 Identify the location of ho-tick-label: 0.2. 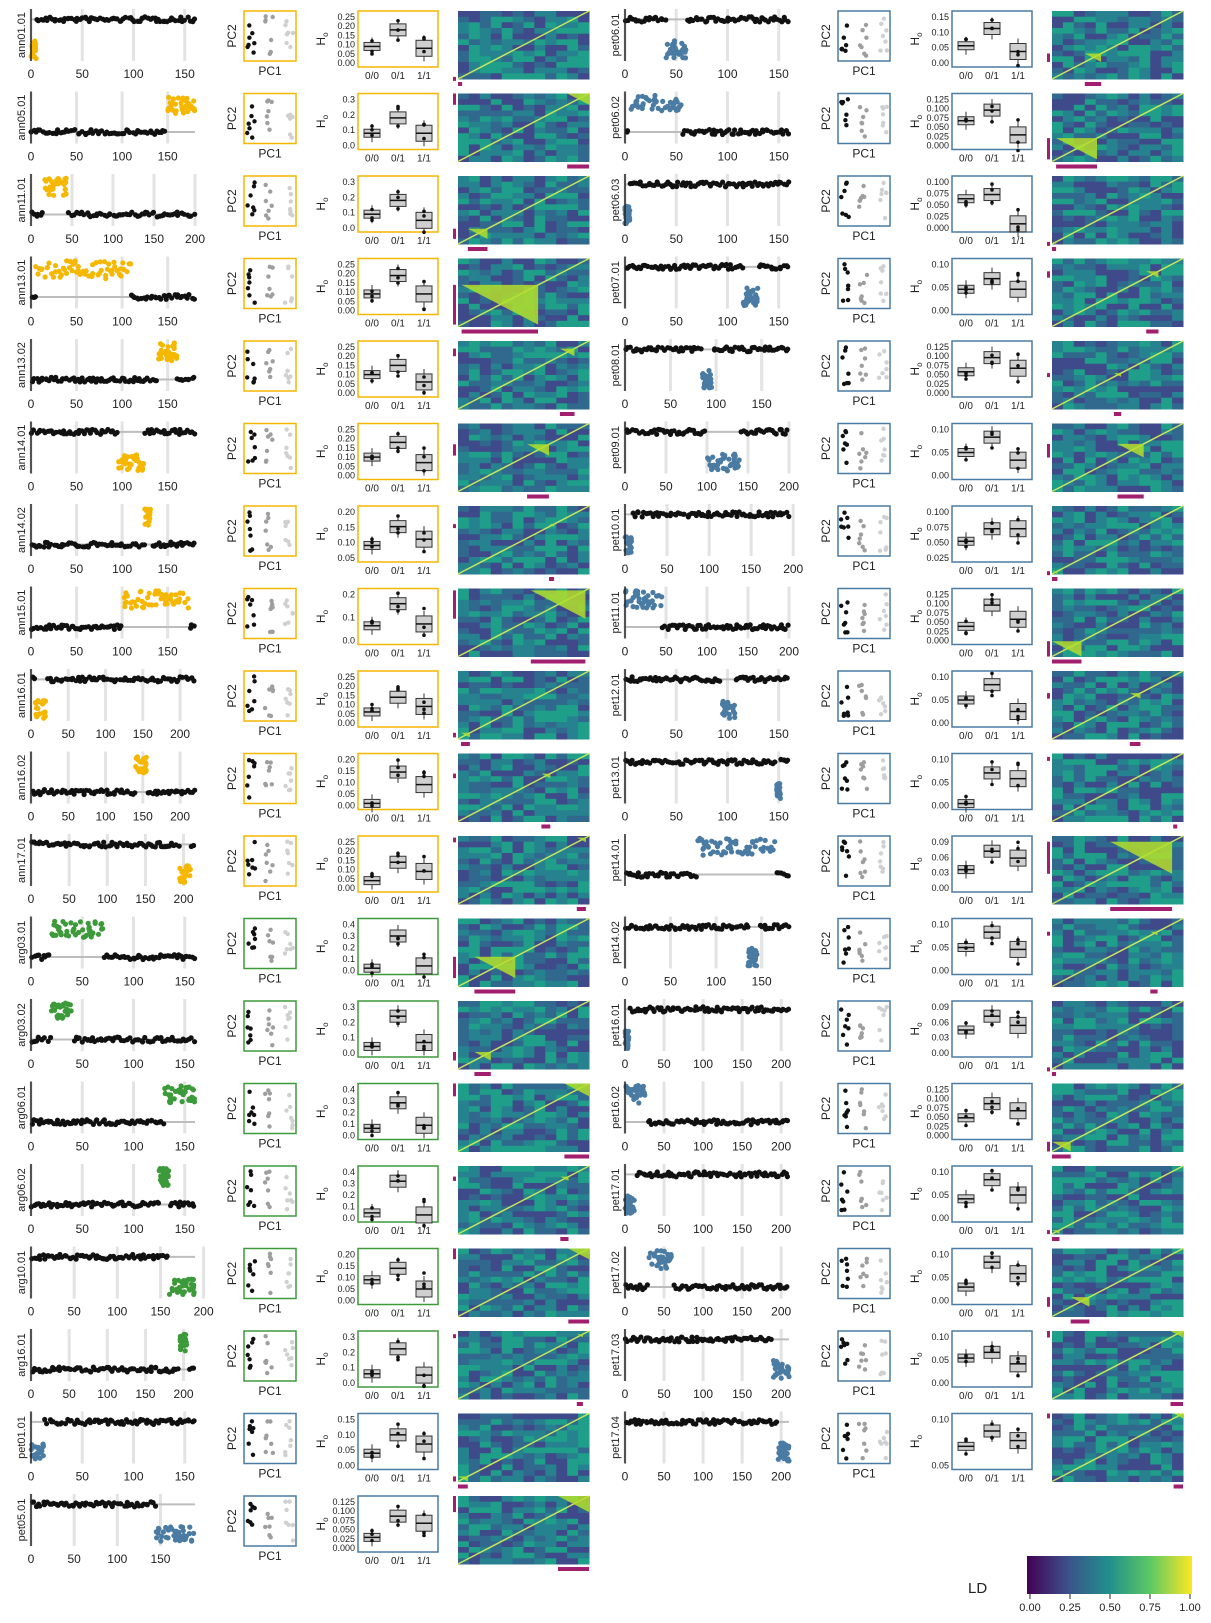
(348, 1195).